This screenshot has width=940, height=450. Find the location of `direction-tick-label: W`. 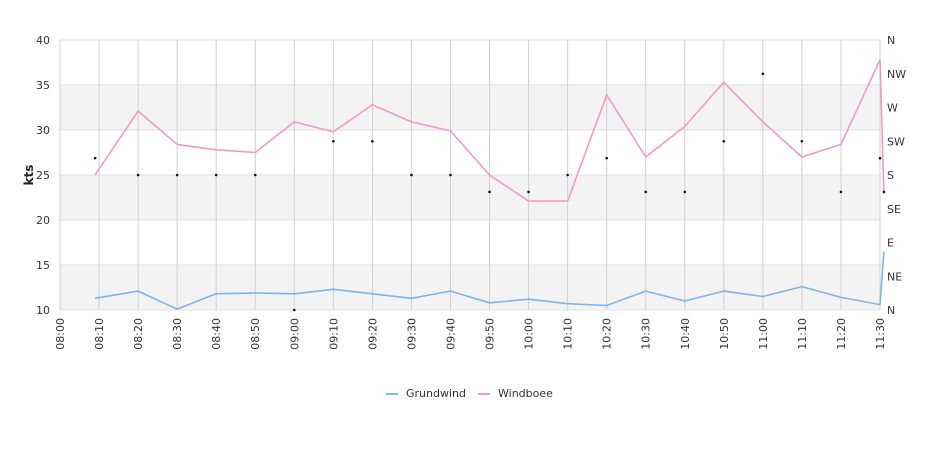

direction-tick-label: W is located at coordinates (892, 108).